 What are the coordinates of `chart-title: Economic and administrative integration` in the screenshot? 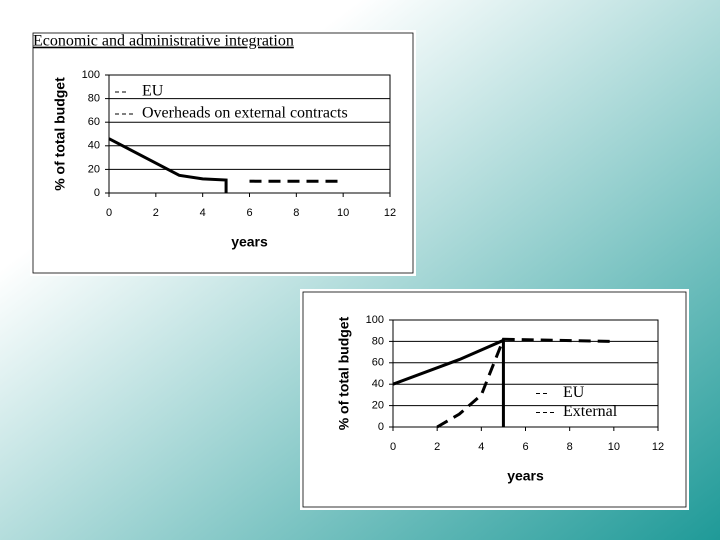 It's located at (163, 41).